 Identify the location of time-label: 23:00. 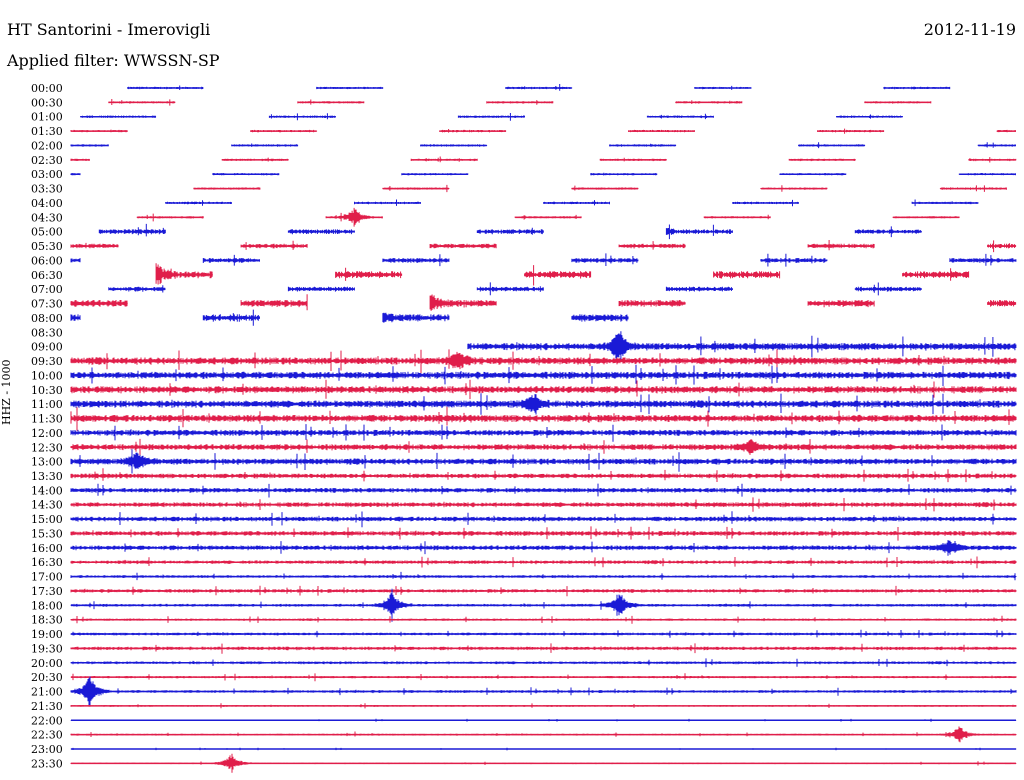
(47, 749).